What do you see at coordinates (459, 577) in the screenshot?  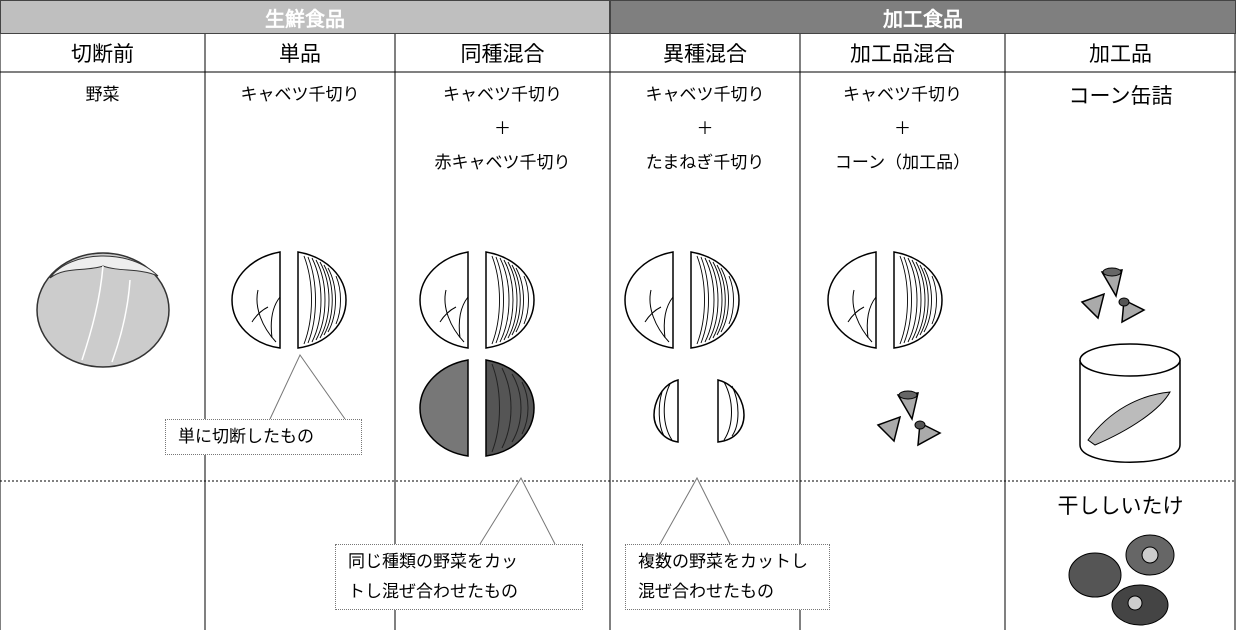 I see `callout: 同じ種類の野菜をカッ トし混ぜ合わせたもの` at bounding box center [459, 577].